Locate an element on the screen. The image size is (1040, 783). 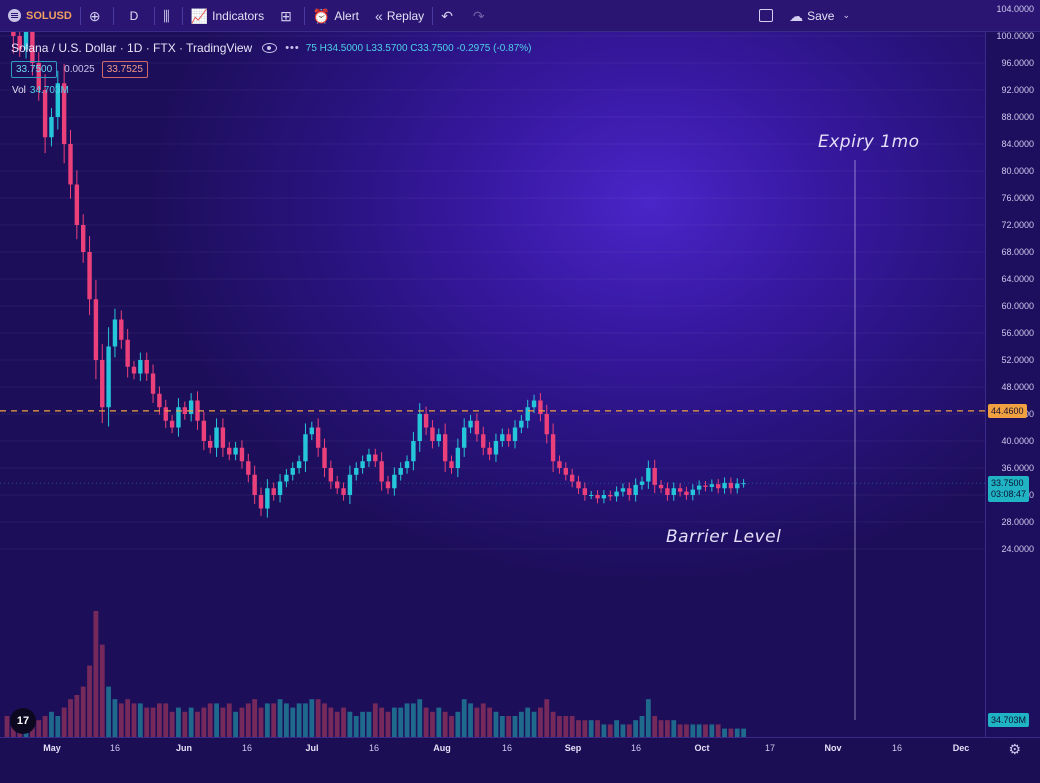
templates-icon: ⊞ is located at coordinates (286, 15).